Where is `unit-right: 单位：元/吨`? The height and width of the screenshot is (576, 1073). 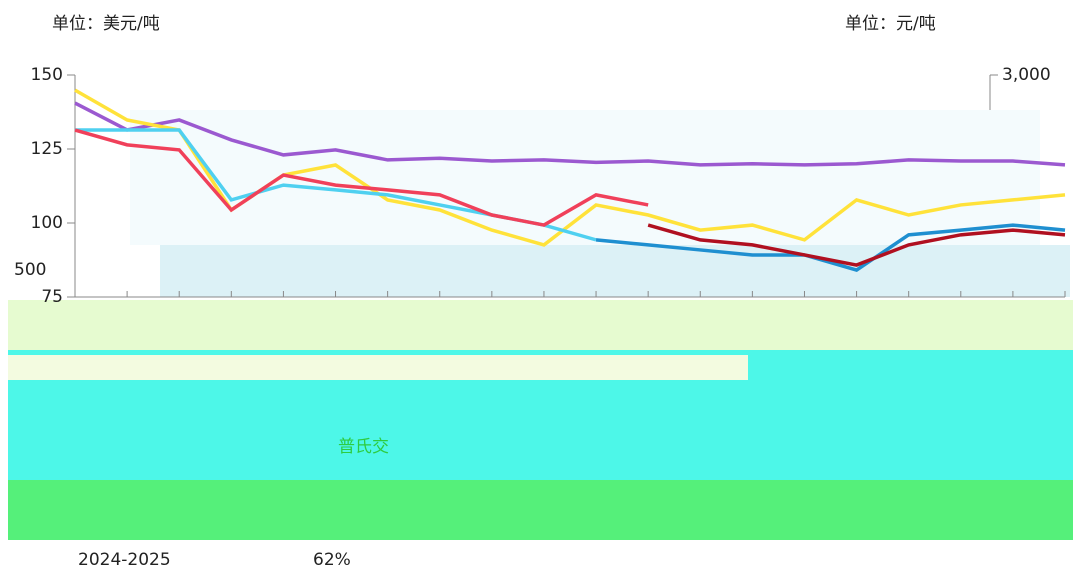
unit-right: 单位：元/吨 is located at coordinates (890, 24).